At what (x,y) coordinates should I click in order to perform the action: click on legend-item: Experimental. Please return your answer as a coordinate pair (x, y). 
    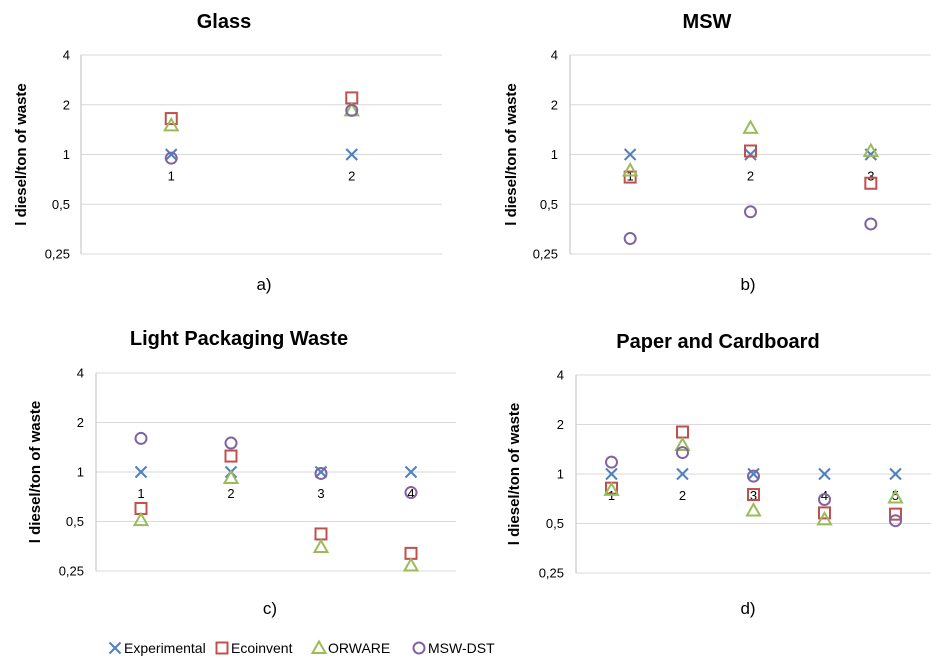
    Looking at the image, I should click on (157, 648).